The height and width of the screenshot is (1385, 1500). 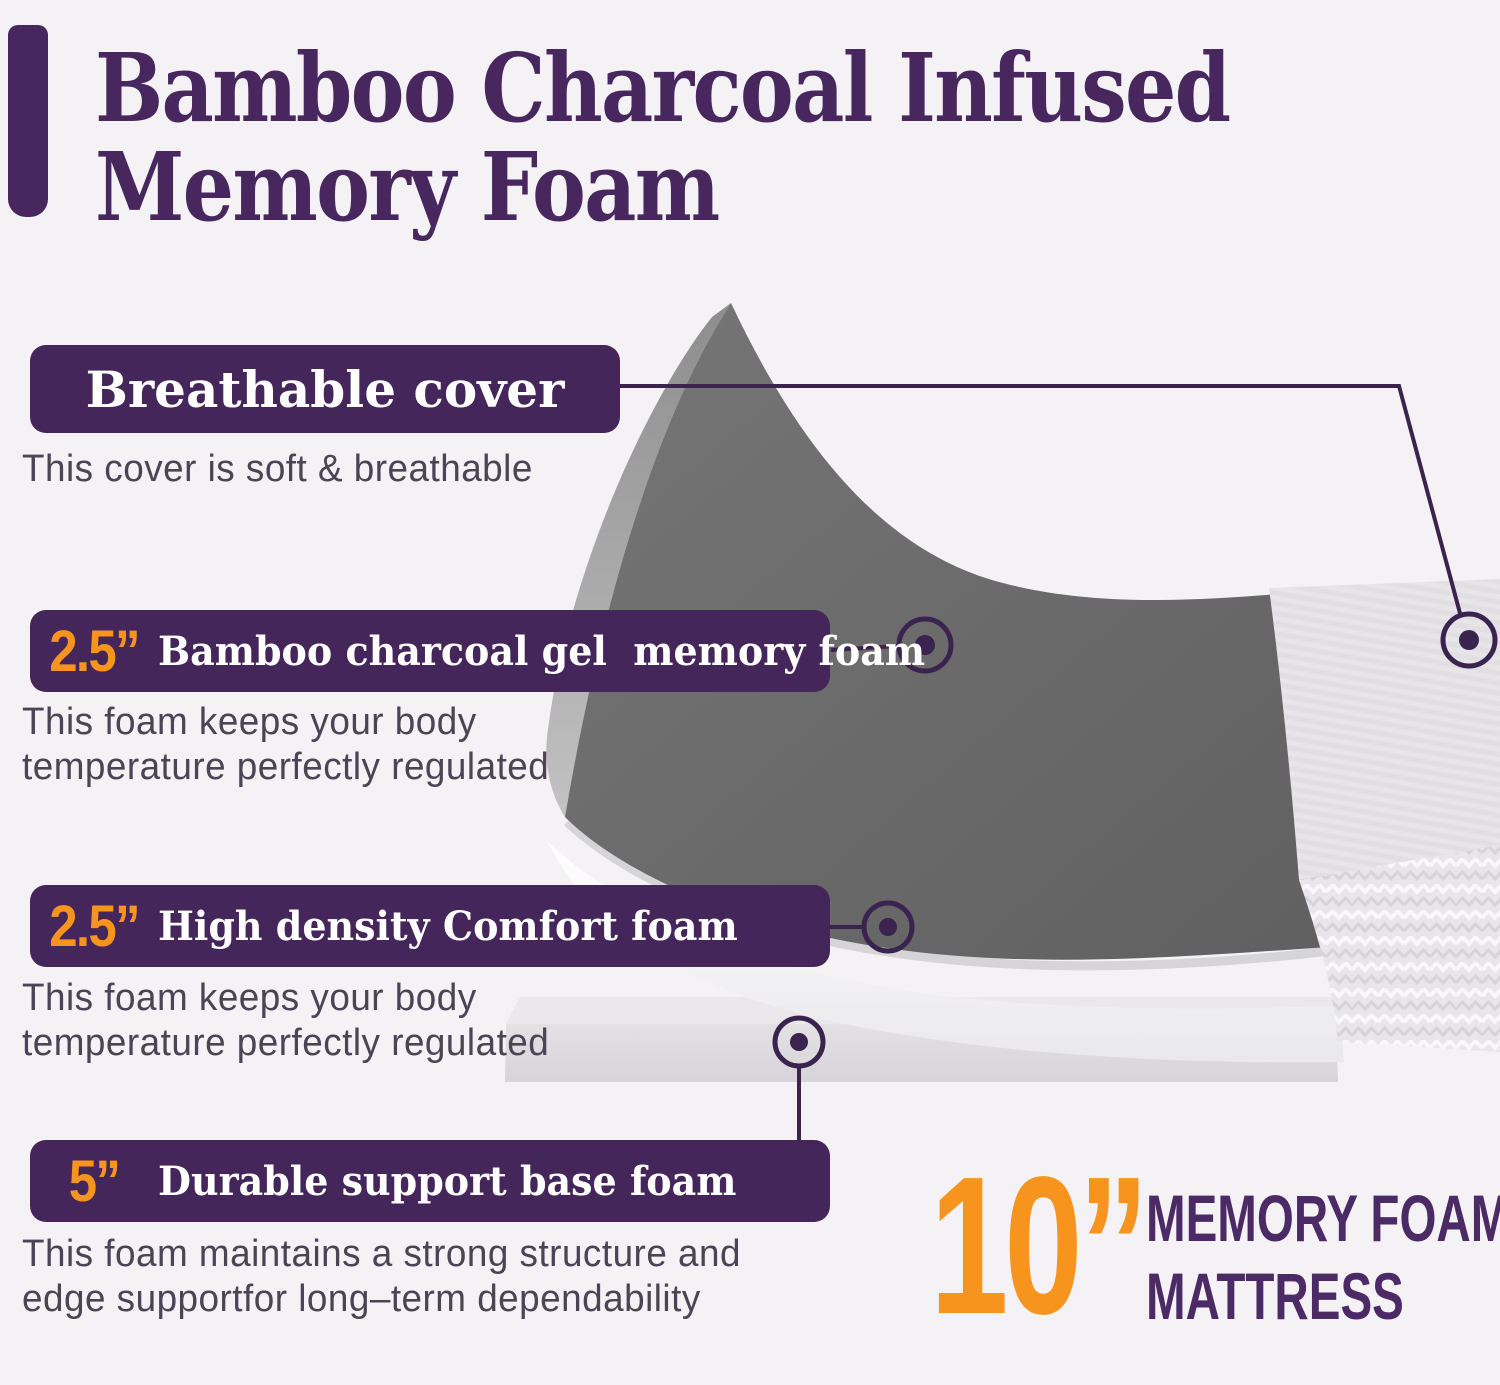 What do you see at coordinates (1384, 729) in the screenshot?
I see `cover-top-panel` at bounding box center [1384, 729].